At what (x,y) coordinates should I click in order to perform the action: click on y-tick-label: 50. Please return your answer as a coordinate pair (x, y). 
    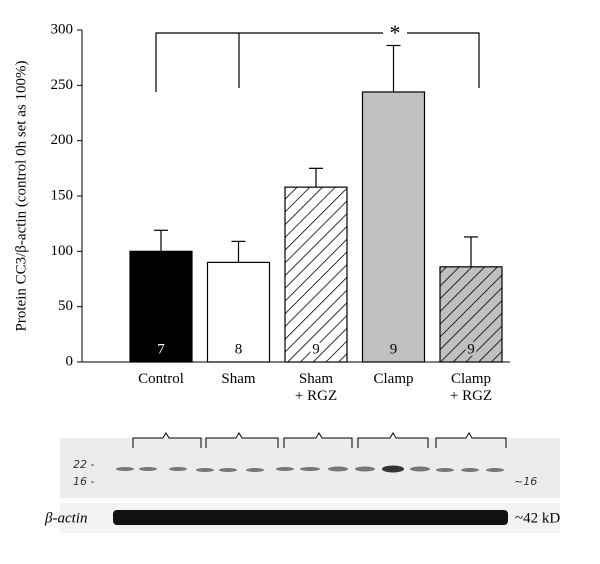
    Looking at the image, I should click on (65, 306).